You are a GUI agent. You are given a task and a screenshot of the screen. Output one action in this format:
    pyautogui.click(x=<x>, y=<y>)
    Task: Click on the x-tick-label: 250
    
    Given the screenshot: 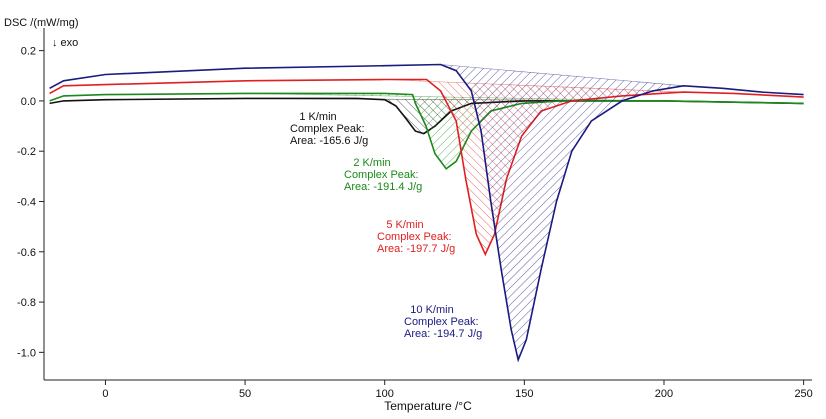 What is the action you would take?
    pyautogui.click(x=803, y=394)
    